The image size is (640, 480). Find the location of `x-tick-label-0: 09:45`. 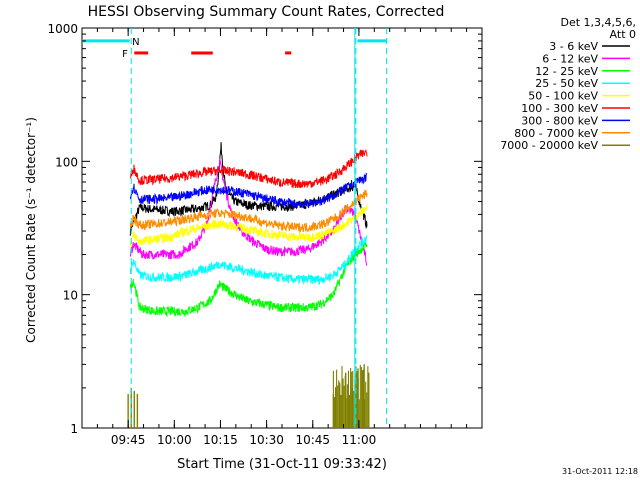

x-tick-label-0: 09:45 is located at coordinates (128, 440).